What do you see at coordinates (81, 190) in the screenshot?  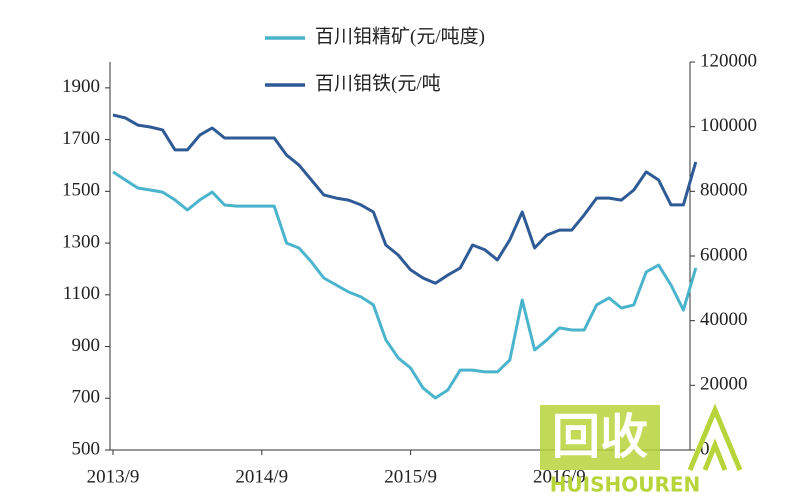 I see `y-tick-label: 1500` at bounding box center [81, 190].